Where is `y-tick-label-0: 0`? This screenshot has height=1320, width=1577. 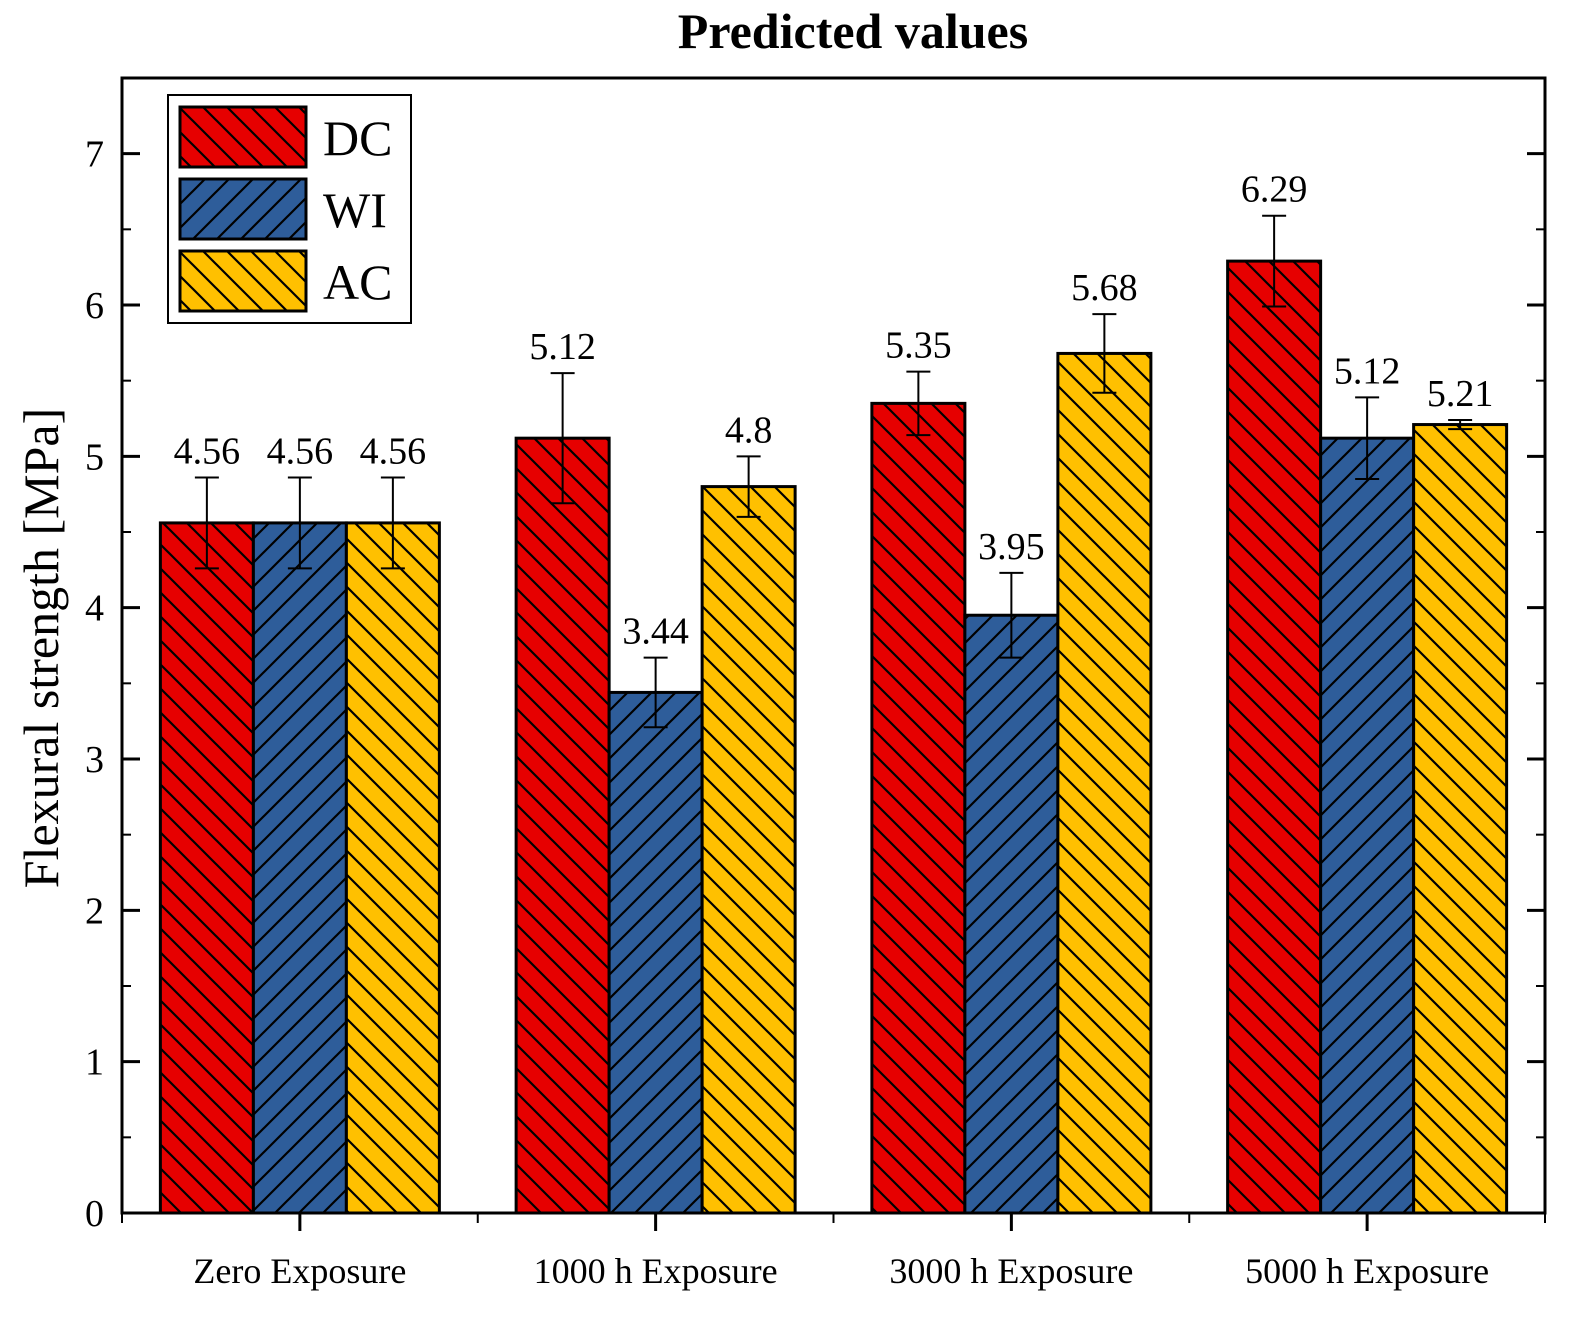
y-tick-label-0: 0 is located at coordinates (94, 1214).